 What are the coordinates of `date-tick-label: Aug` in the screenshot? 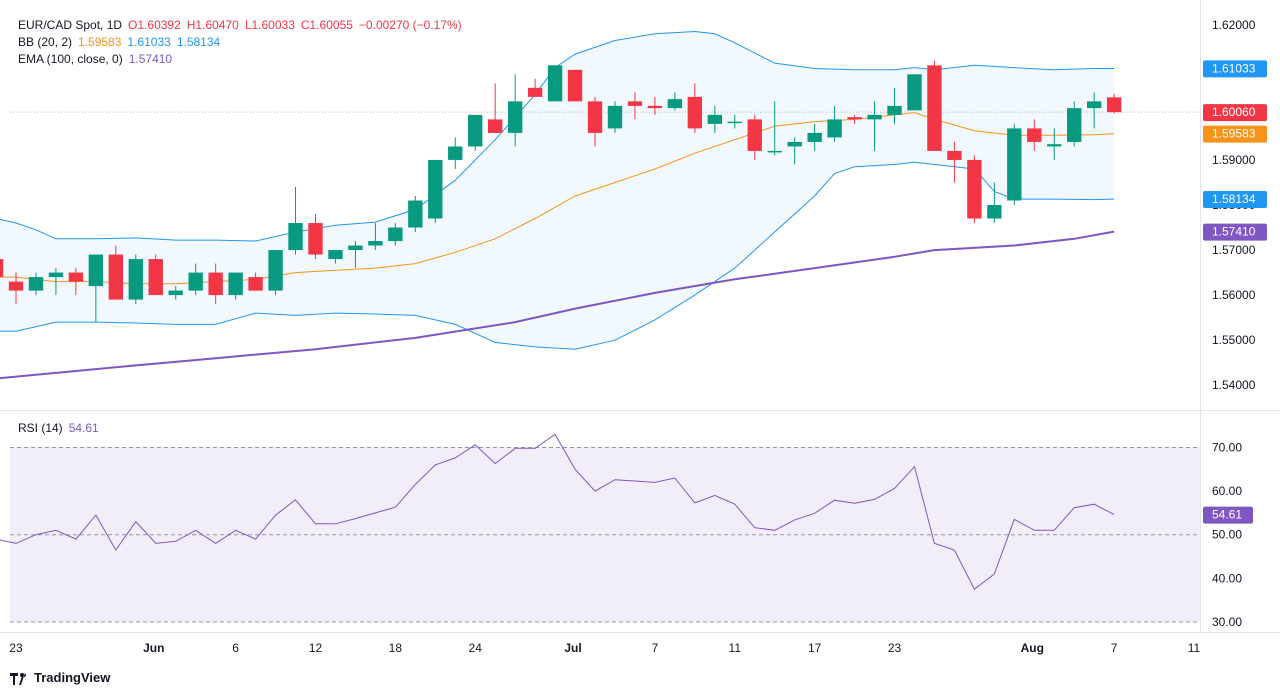 It's located at (1032, 648).